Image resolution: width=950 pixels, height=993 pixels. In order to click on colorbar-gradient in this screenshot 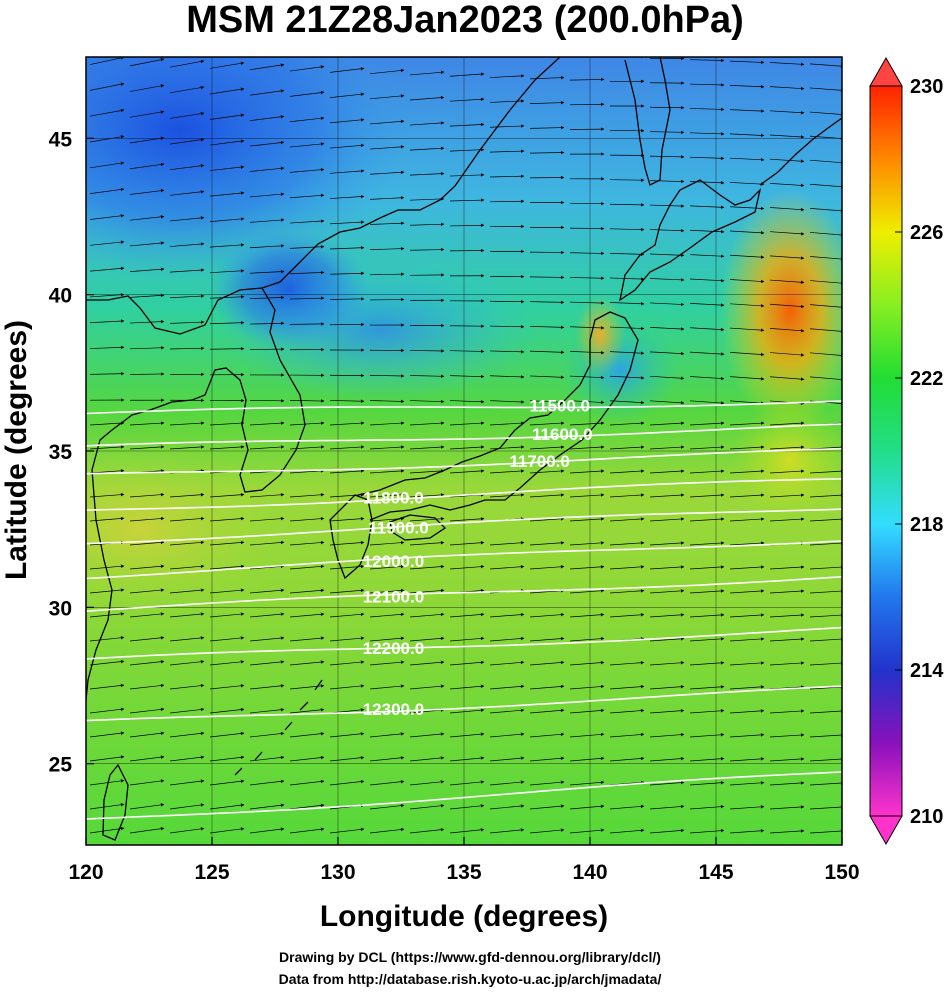, I will do `click(886, 451)`.